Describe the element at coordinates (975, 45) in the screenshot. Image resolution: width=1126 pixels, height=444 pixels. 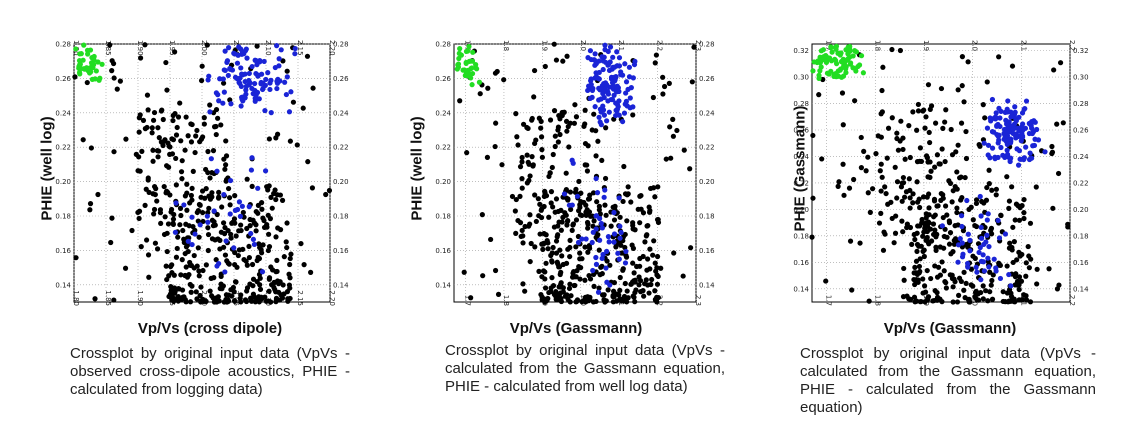
I see `x-tick-label-top: 2.0` at that location.